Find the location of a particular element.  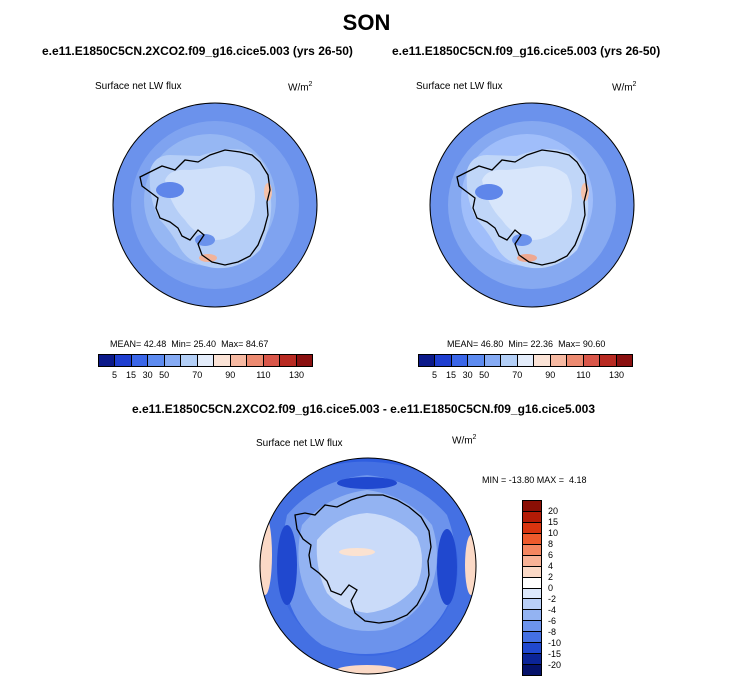

diff-stats: MIN = -13.80 MAX = 4.18 is located at coordinates (534, 480).